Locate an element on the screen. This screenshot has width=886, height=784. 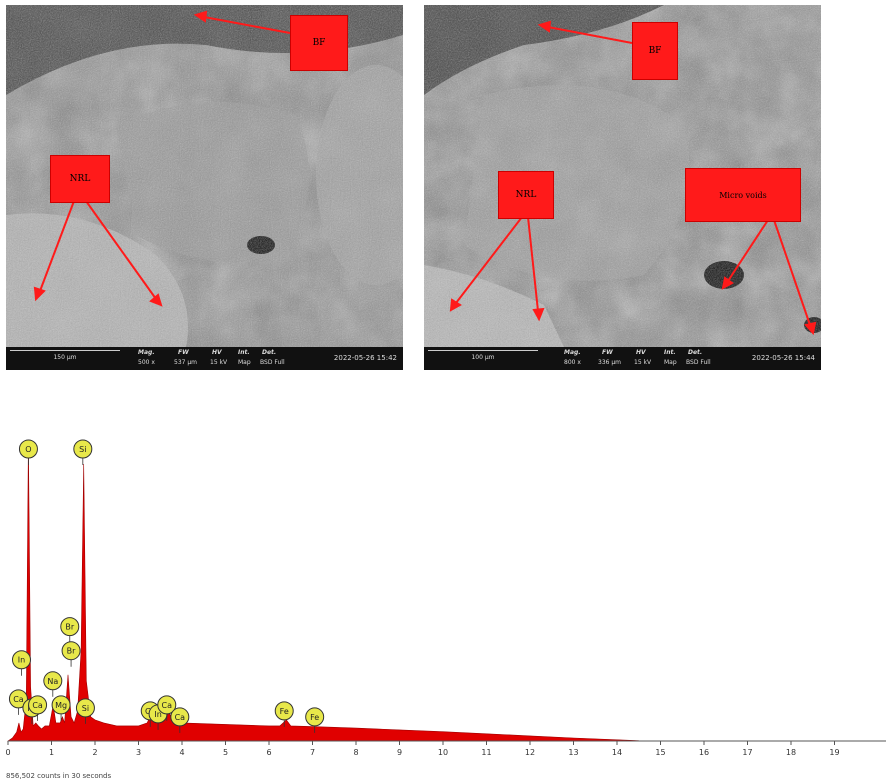
x-tick-label: 16 is located at coordinates (704, 752).